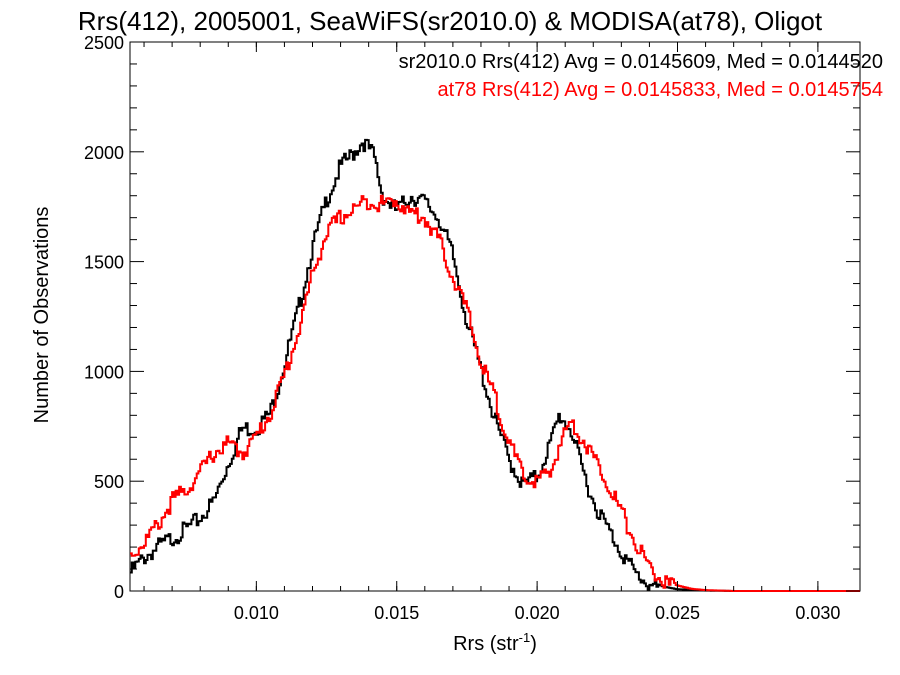 This screenshot has width=900, height=675. I want to click on x-tick-label: 0.015, so click(396, 613).